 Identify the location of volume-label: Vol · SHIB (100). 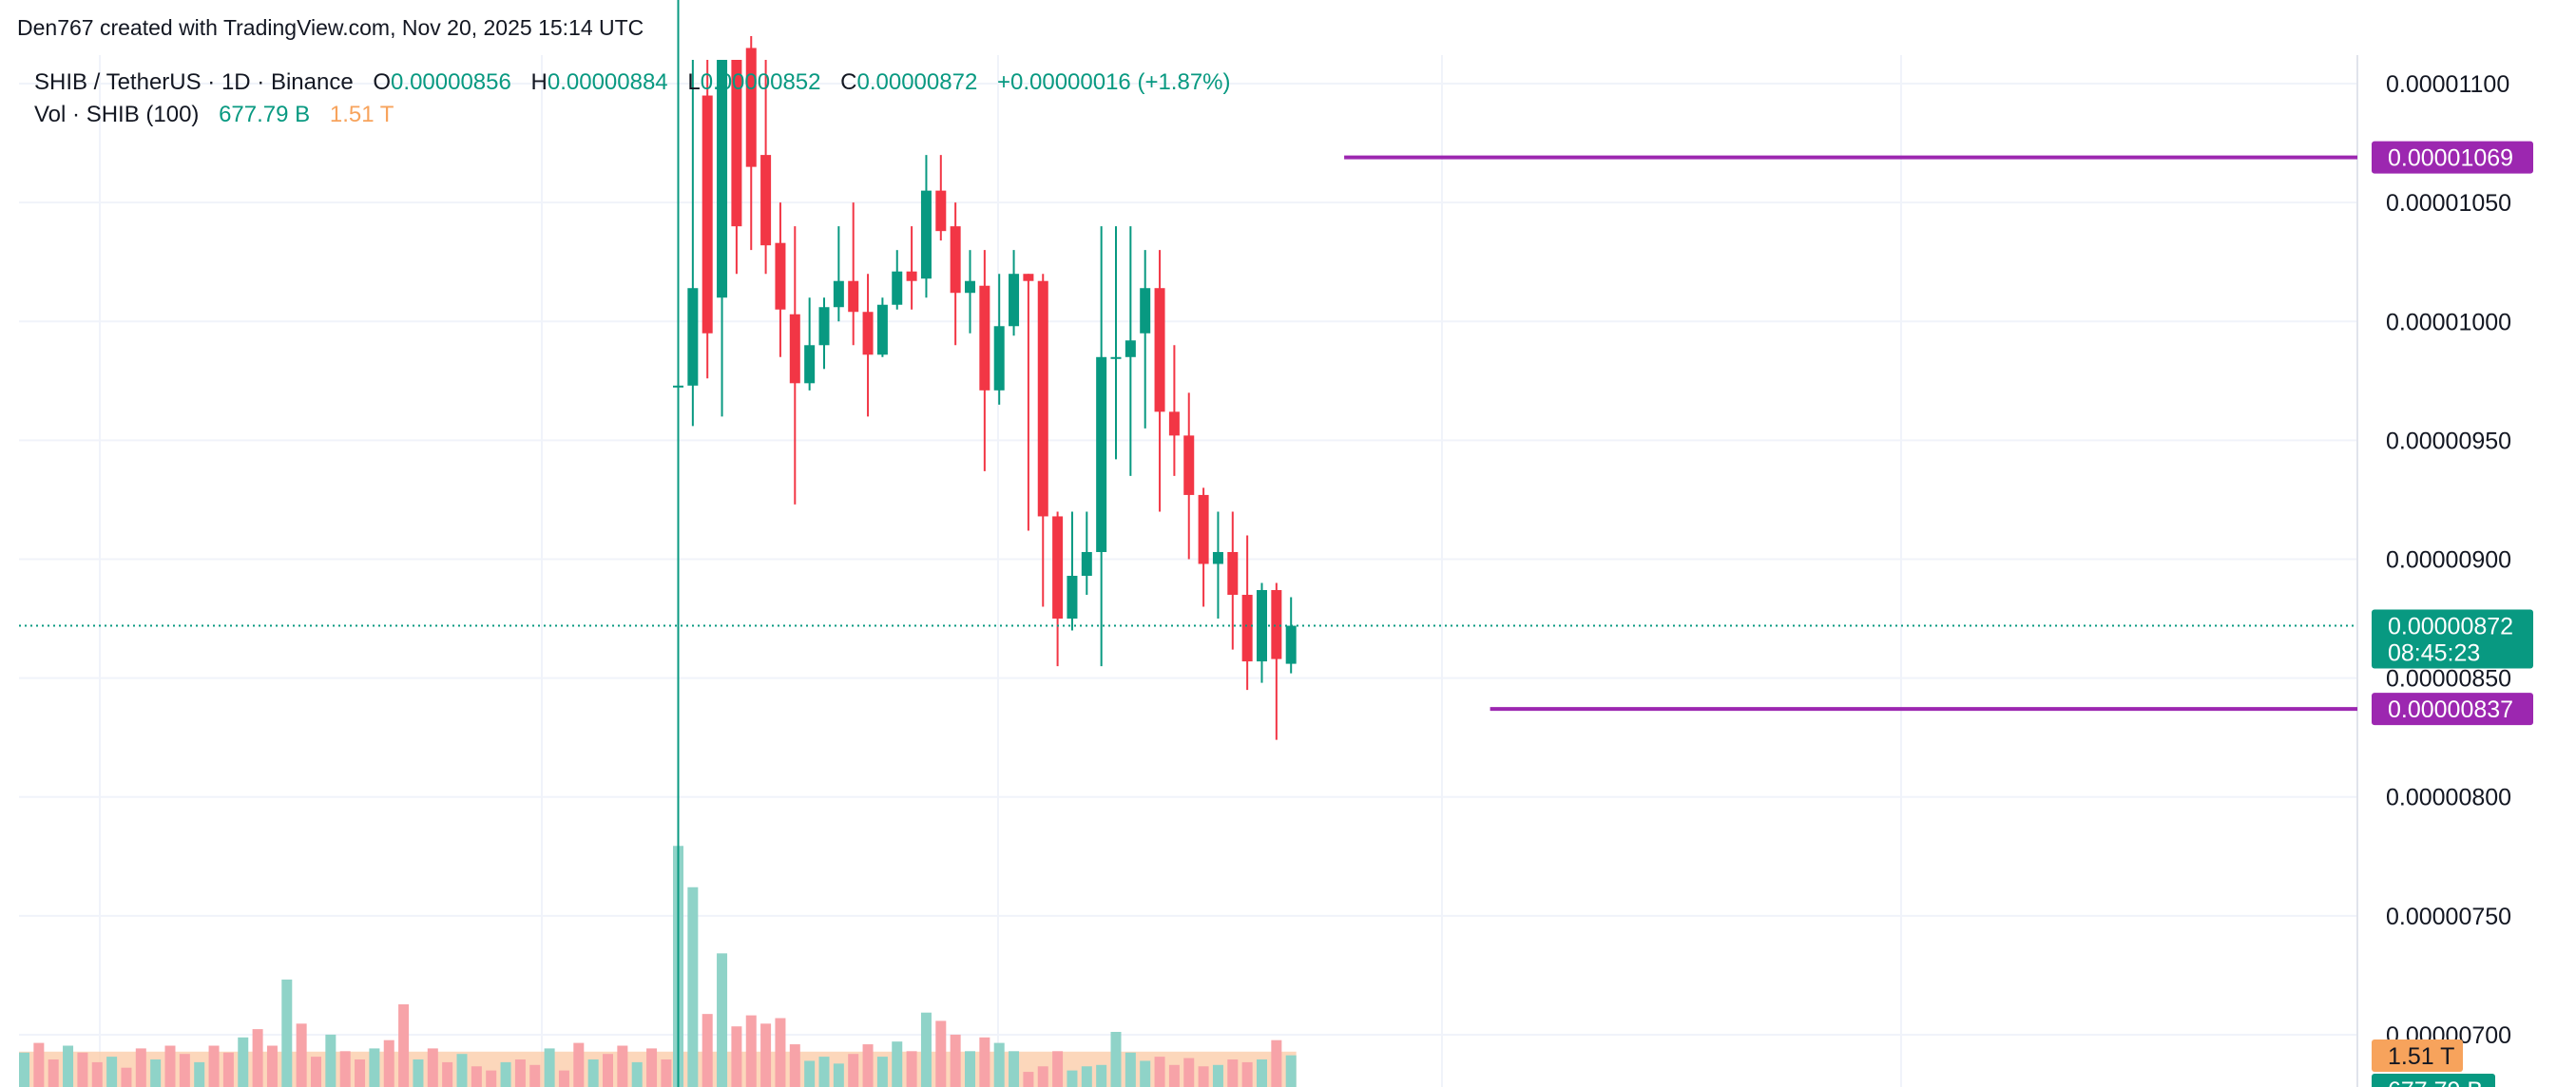
(117, 114).